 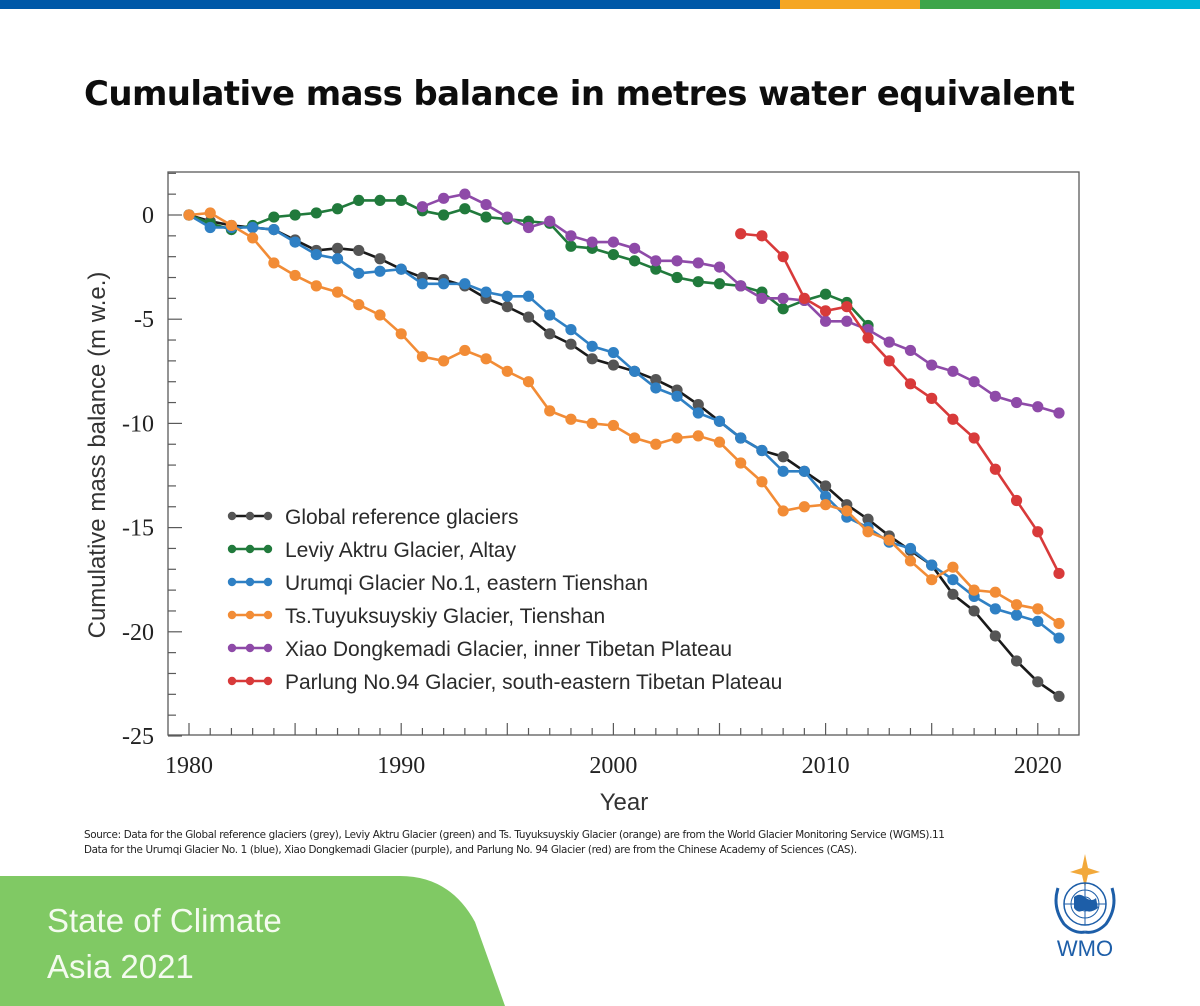 What do you see at coordinates (600, 4) in the screenshot?
I see `top-color-bar` at bounding box center [600, 4].